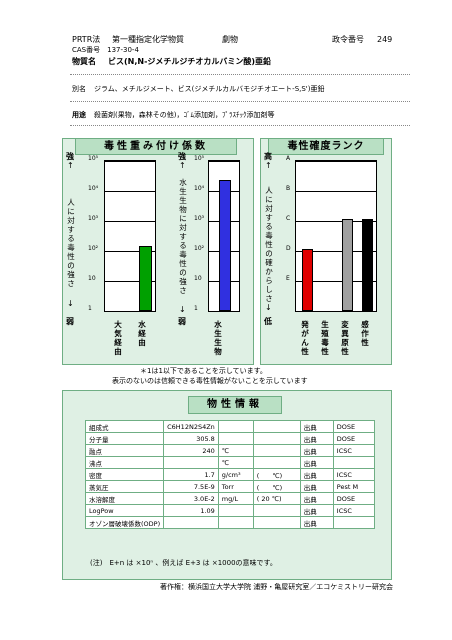  What do you see at coordinates (345, 338) in the screenshot?
I see `category-mutagenicity: 変異原性` at bounding box center [345, 338].